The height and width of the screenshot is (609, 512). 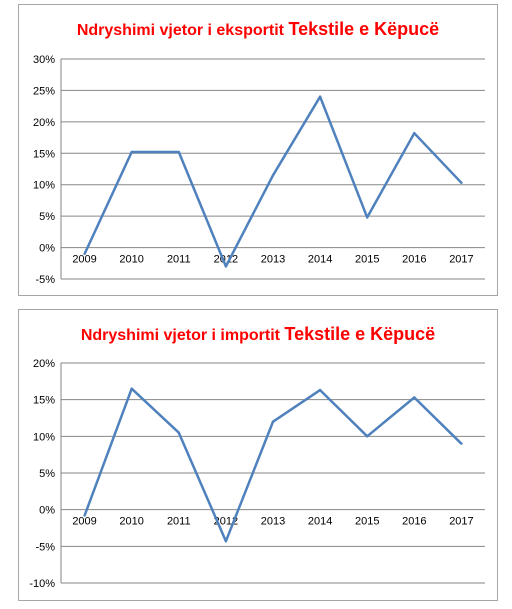 I want to click on chart-title-part1: Ndryshimi vjetor i eksportit, so click(x=180, y=30).